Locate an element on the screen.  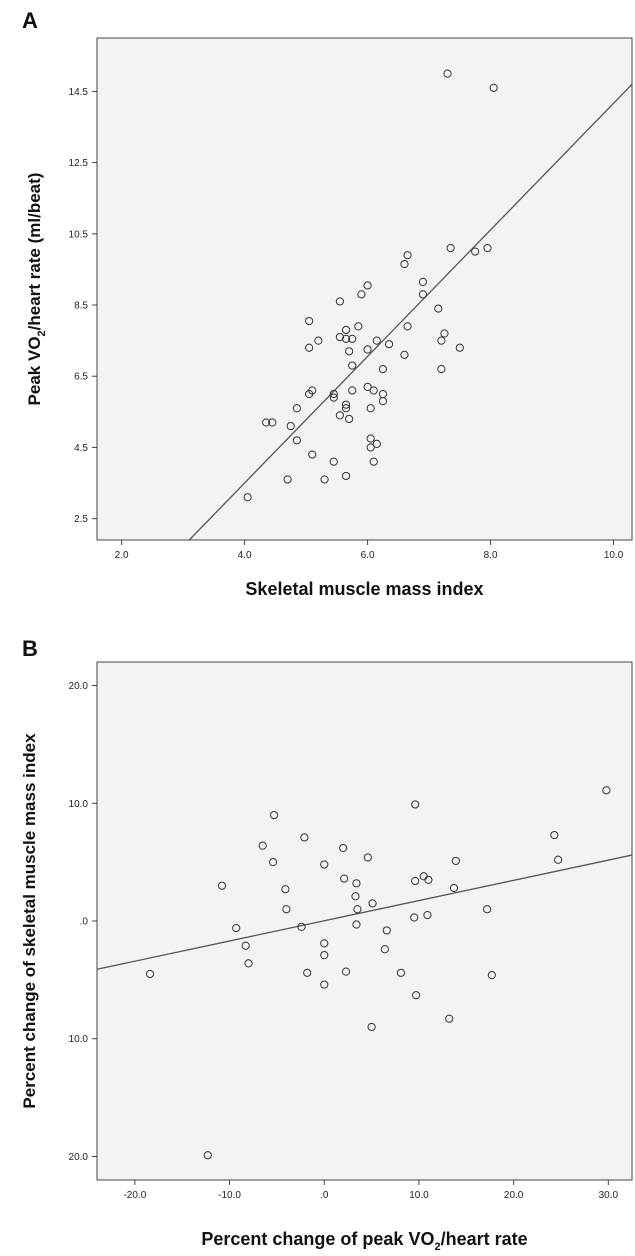
x-tick-label: -10.0 is located at coordinates (229, 1195).